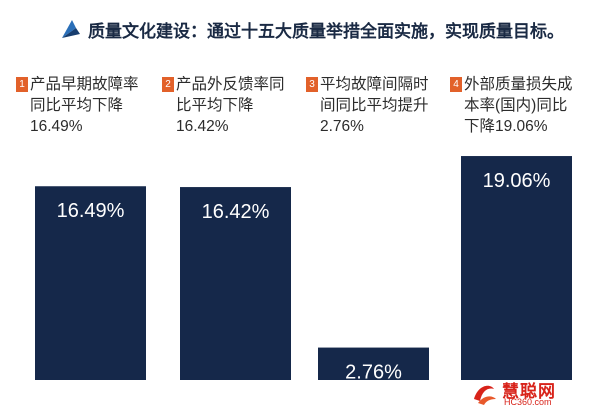 This screenshot has width=600, height=419. What do you see at coordinates (91, 211) in the screenshot?
I see `bar-value-label-1: 16.49%` at bounding box center [91, 211].